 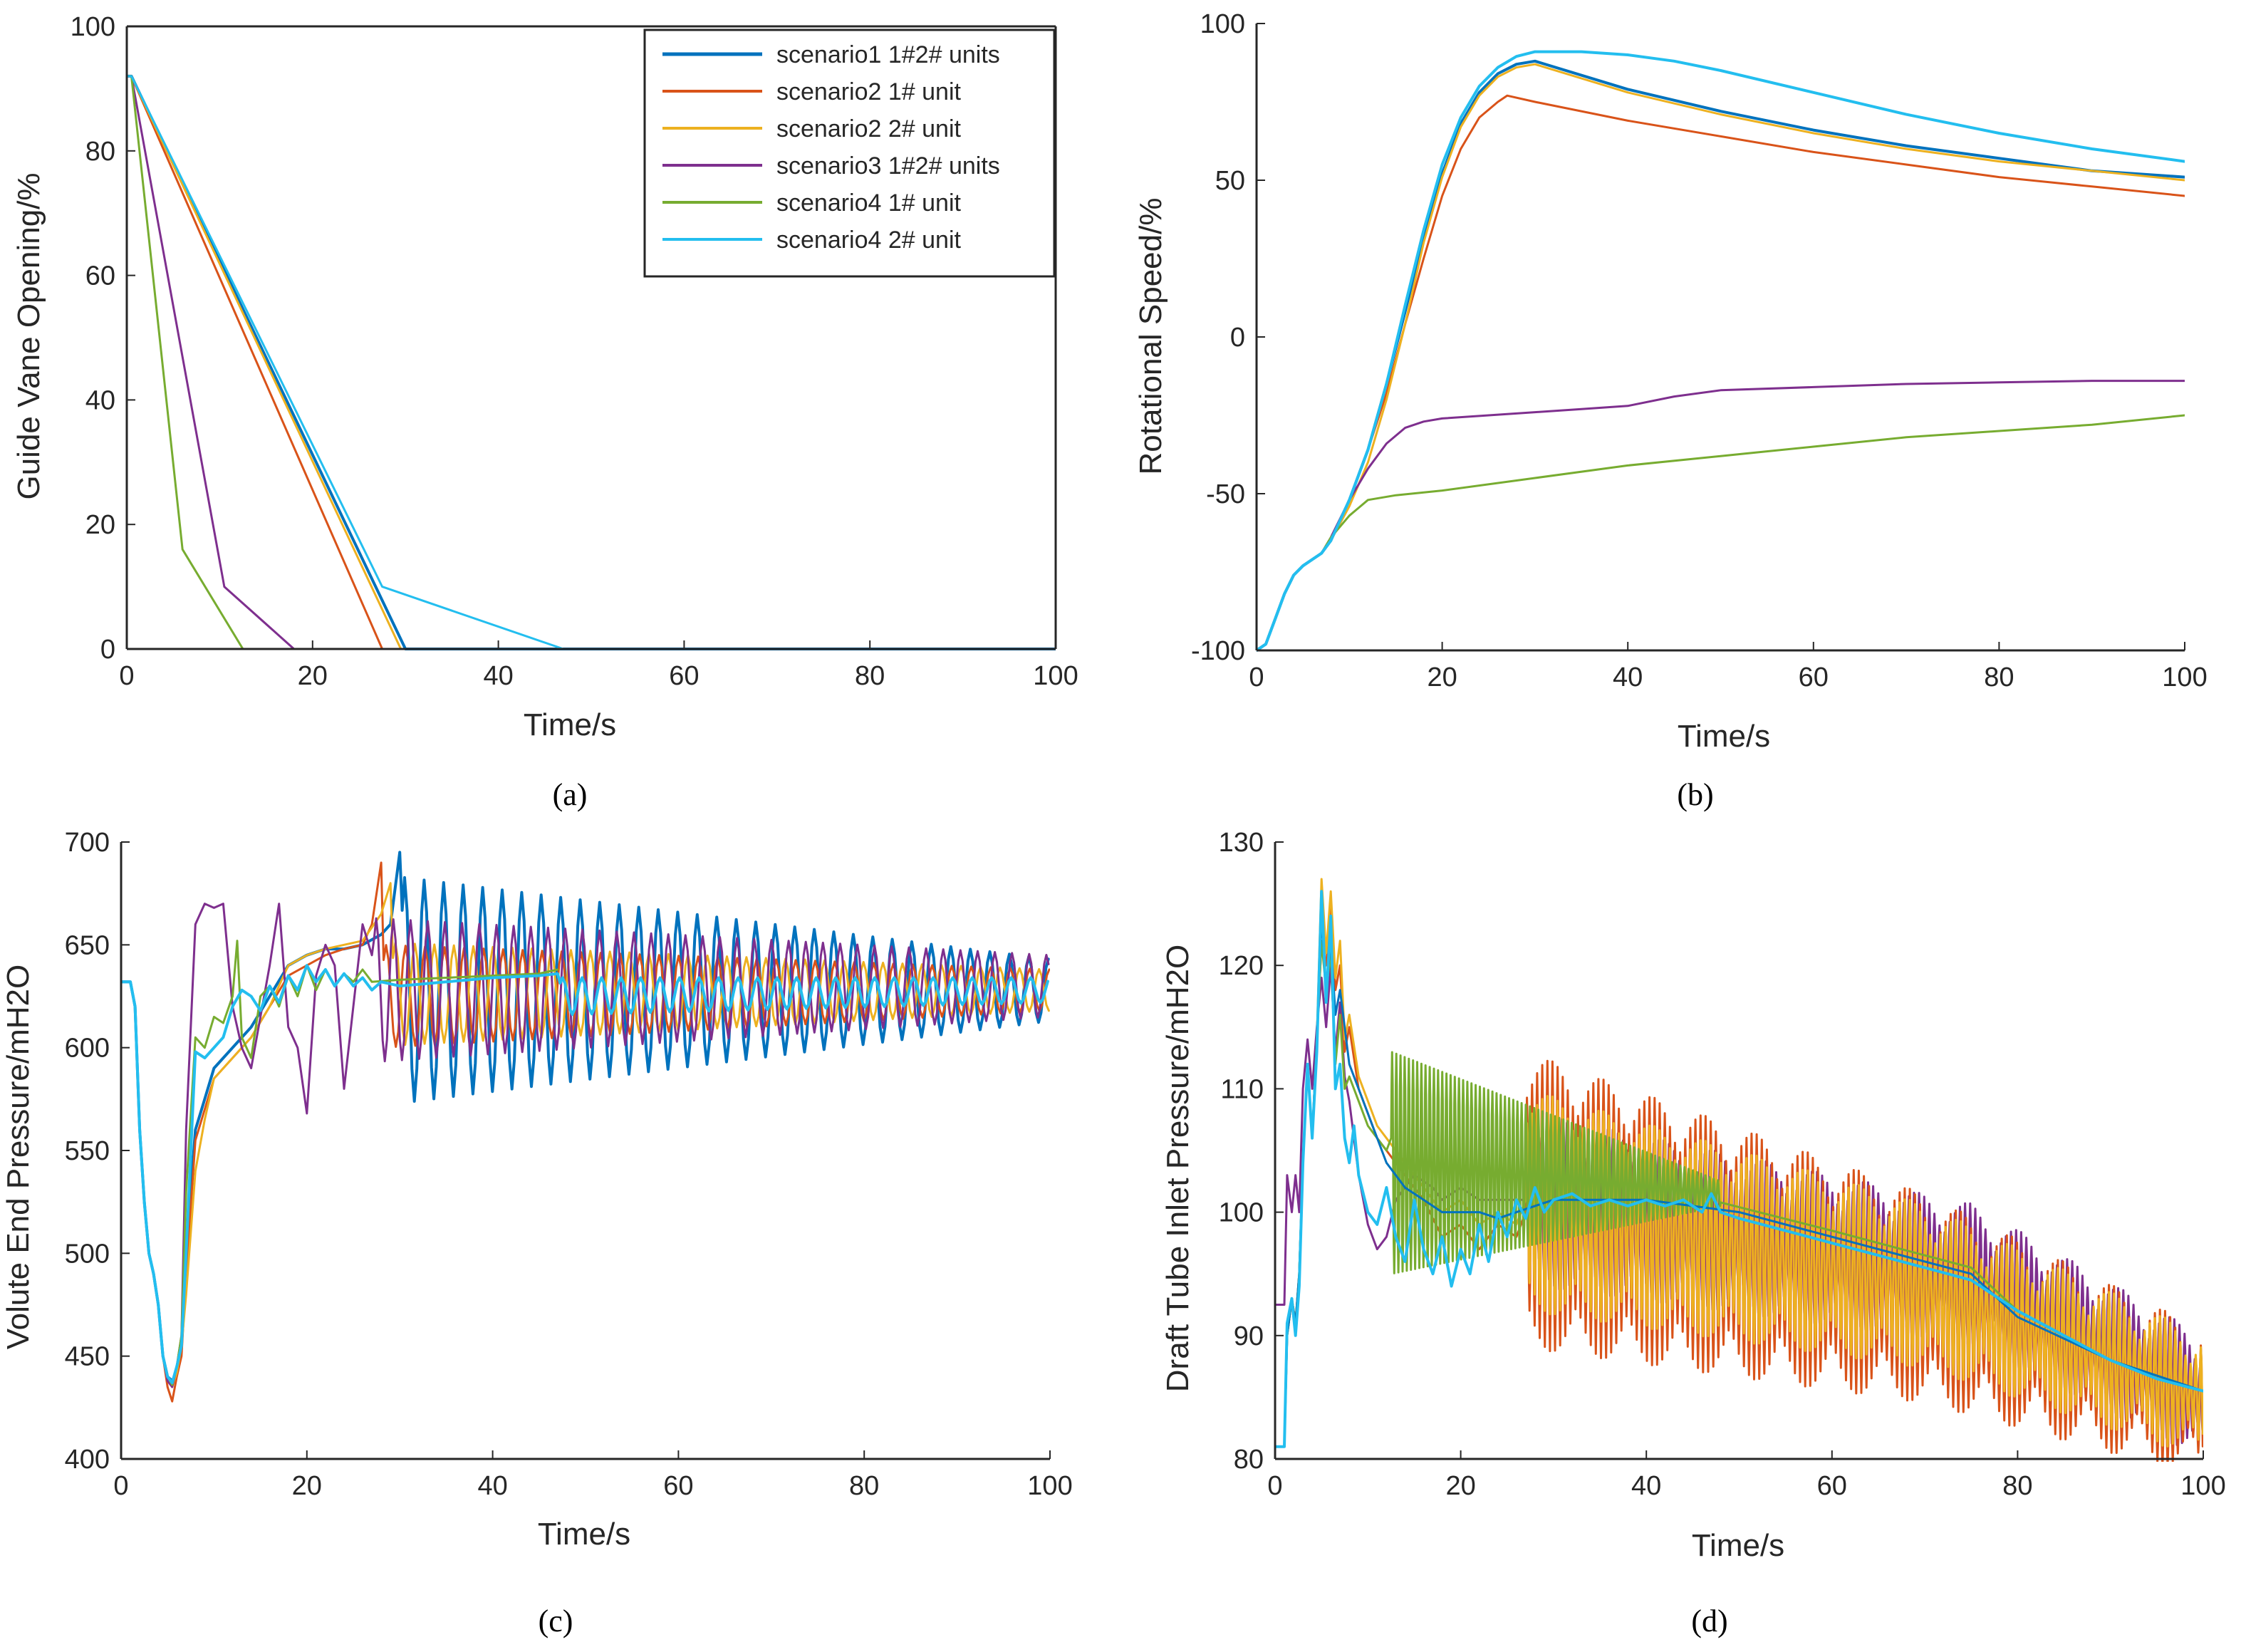 I want to click on panel-c-series-s3-both, so click(x=585, y=1145).